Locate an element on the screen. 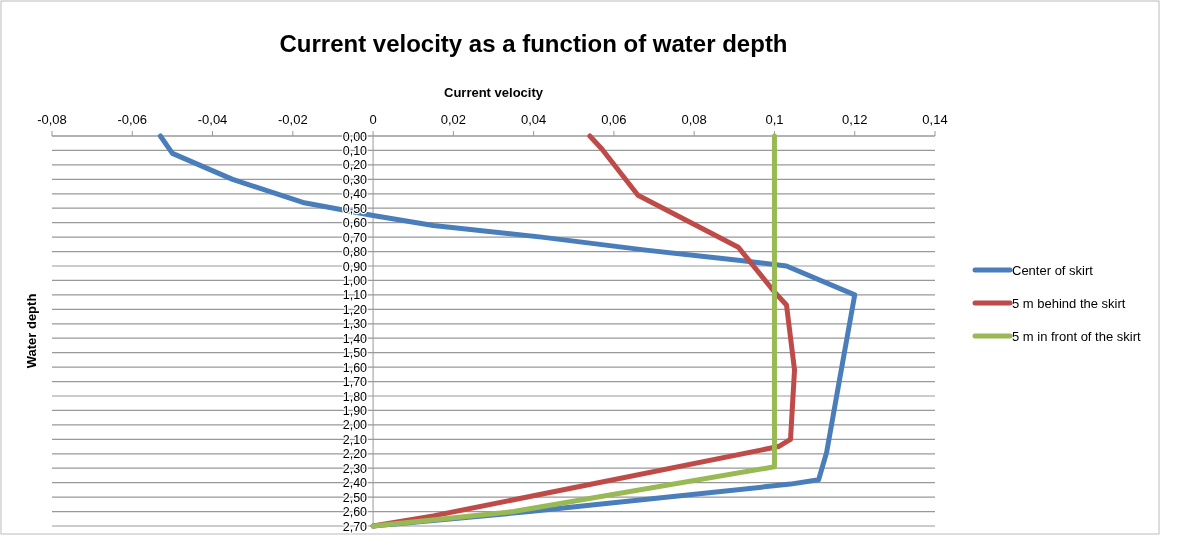  y-tick-label: 1,10 is located at coordinates (355, 295).